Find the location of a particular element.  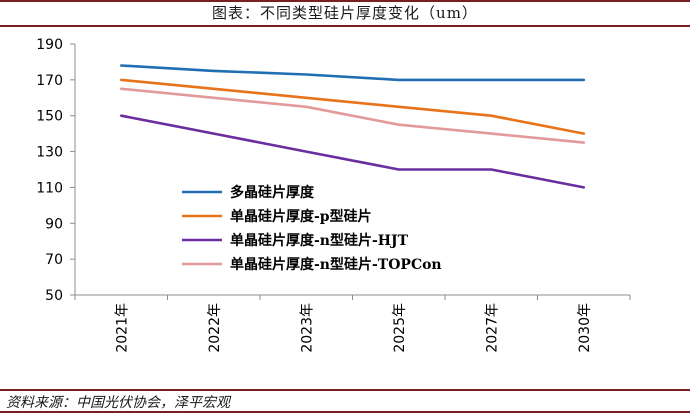

source-divider is located at coordinates (345, 390).